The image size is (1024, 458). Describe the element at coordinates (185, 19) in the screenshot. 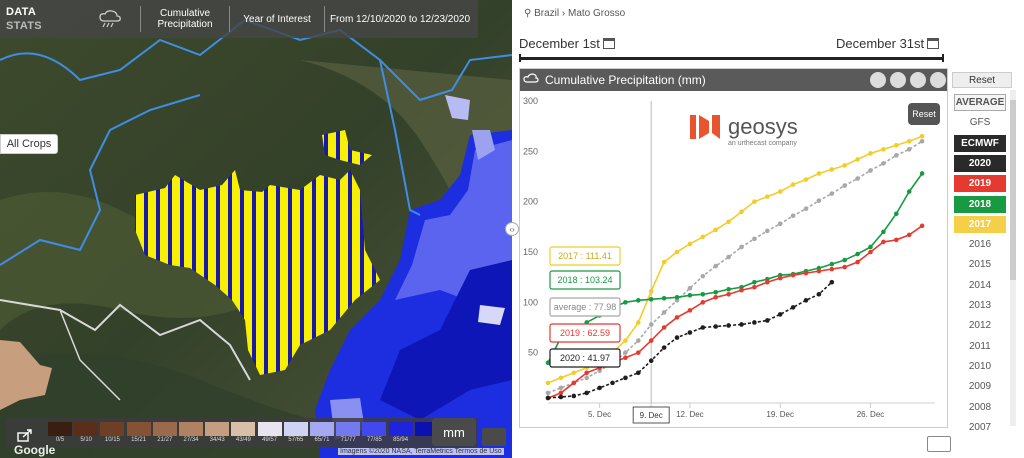

I see `tab-cumulative-precipitation: Cumulative Precipitation` at that location.